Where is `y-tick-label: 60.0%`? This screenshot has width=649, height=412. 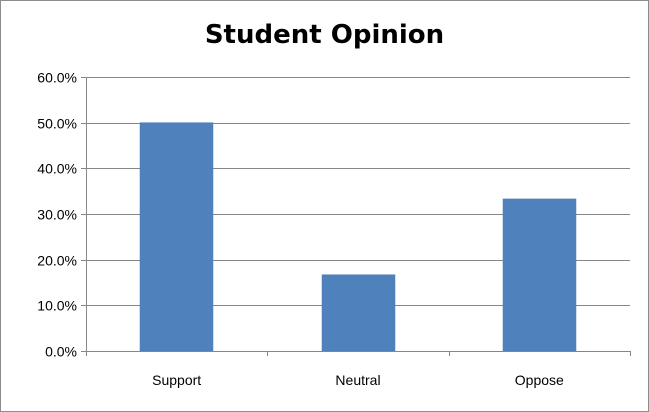 y-tick-label: 60.0% is located at coordinates (57, 78).